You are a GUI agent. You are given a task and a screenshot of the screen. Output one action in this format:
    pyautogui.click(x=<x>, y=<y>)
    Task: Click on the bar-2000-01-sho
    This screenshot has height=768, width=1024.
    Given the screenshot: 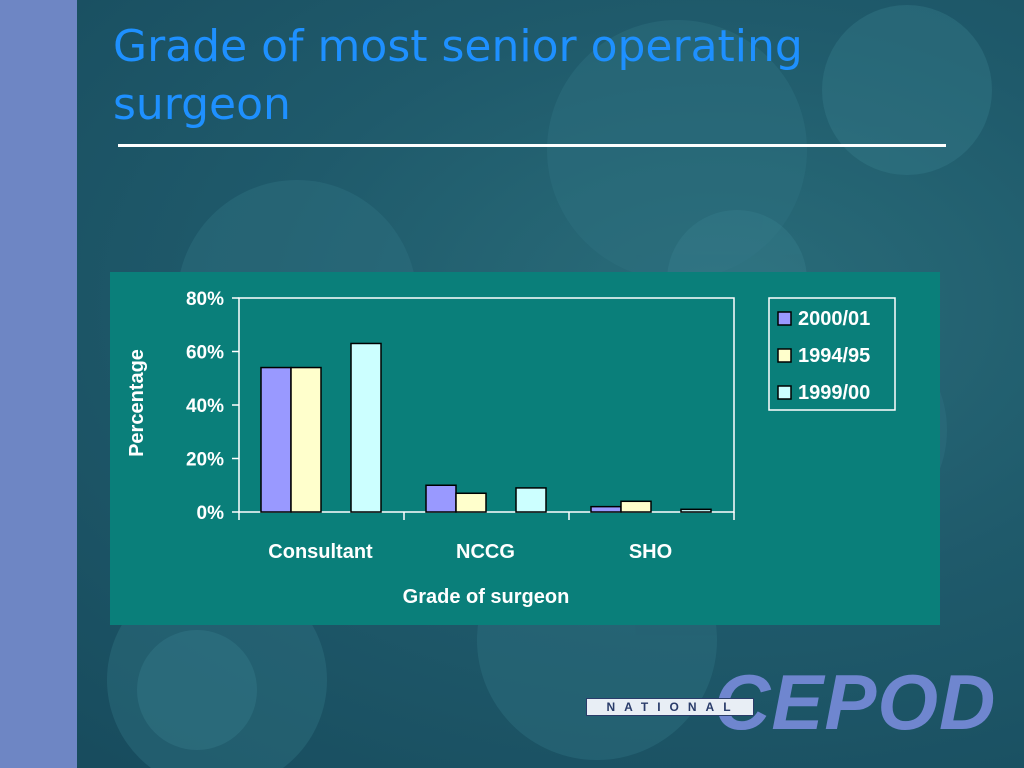 What is the action you would take?
    pyautogui.click(x=606, y=509)
    